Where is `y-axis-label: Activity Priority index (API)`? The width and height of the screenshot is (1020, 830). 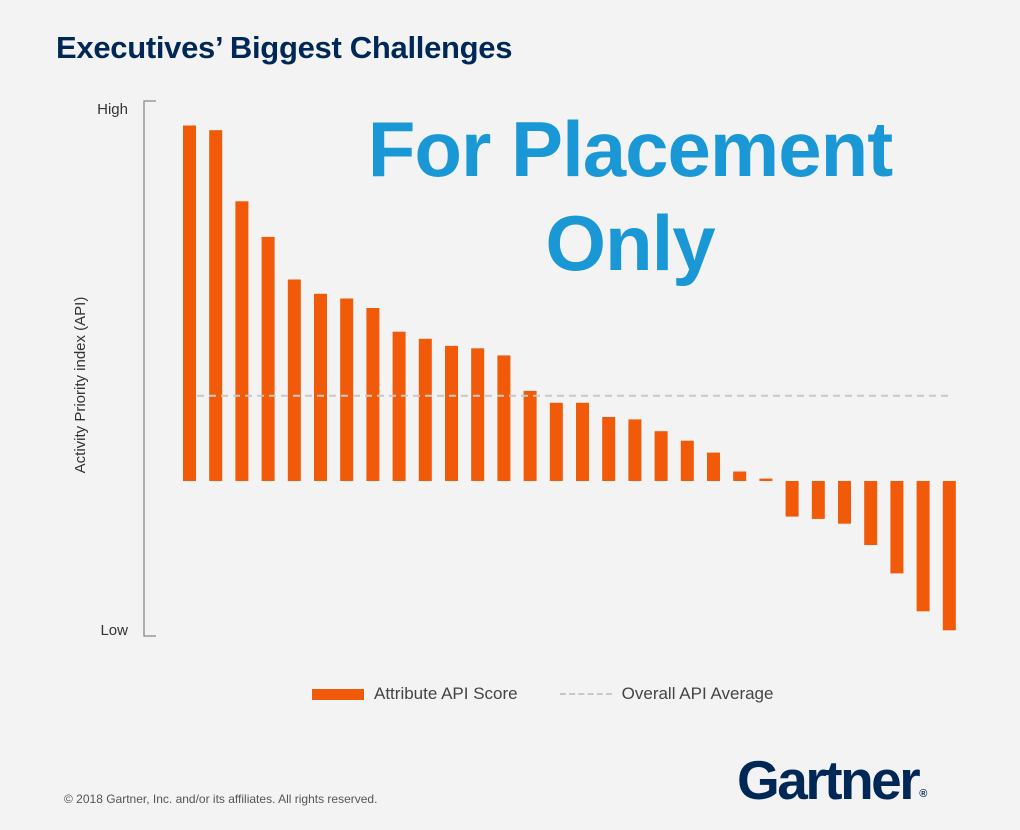 y-axis-label: Activity Priority index (API) is located at coordinates (80, 385).